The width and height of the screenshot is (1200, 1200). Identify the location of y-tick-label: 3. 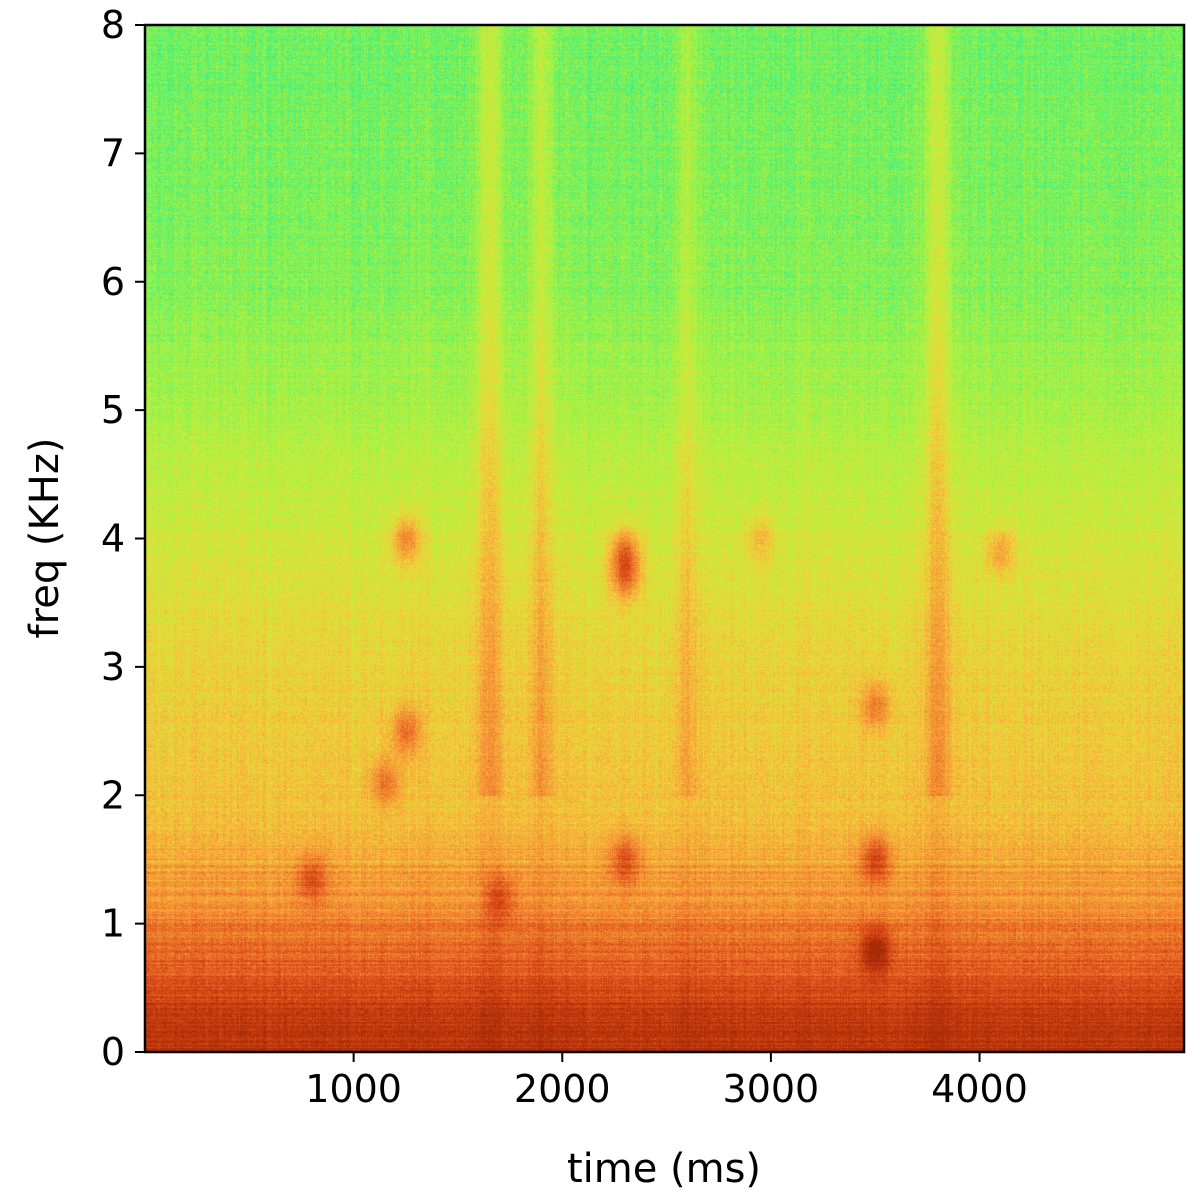
(113, 667).